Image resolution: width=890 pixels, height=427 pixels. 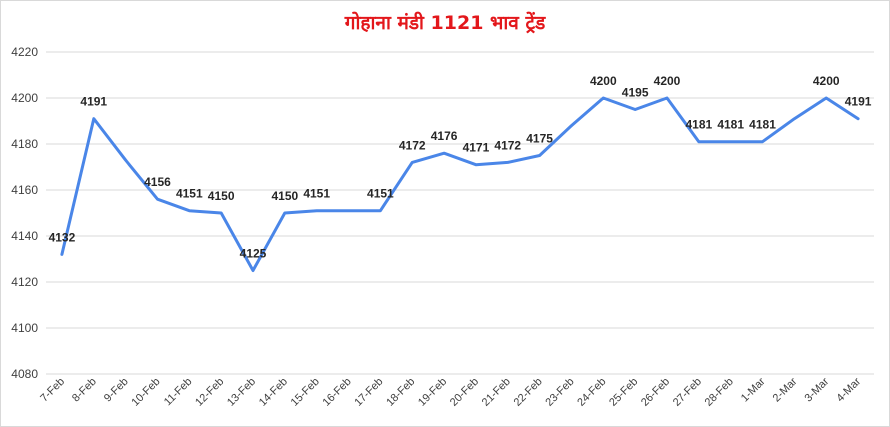 I want to click on x-tick-label: 22-Feb, so click(x=528, y=392).